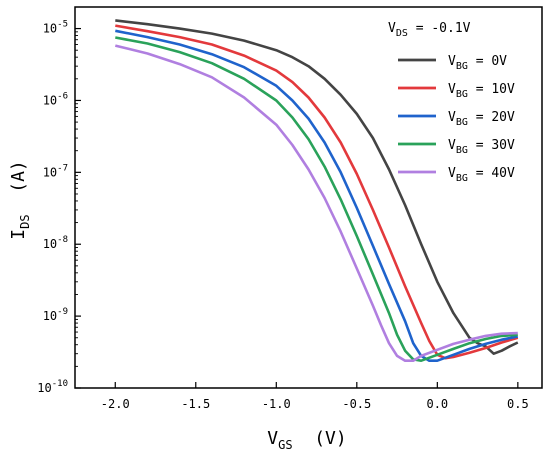  Describe the element at coordinates (320, 438) in the screenshot. I see `x-axis-title-rest: (V)` at that location.